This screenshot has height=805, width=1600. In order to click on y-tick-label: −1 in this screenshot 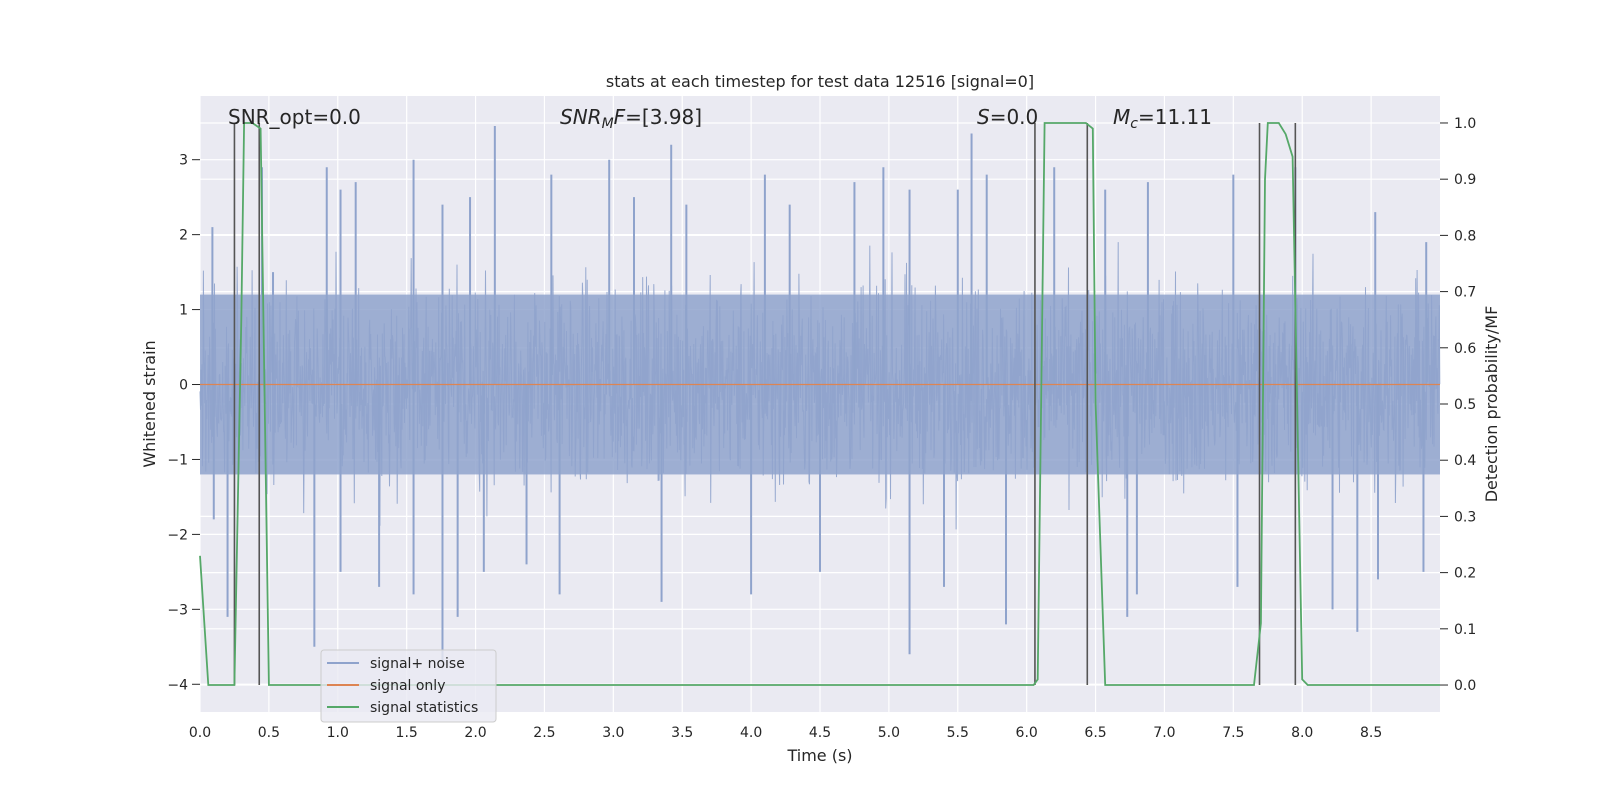, I will do `click(177, 460)`.